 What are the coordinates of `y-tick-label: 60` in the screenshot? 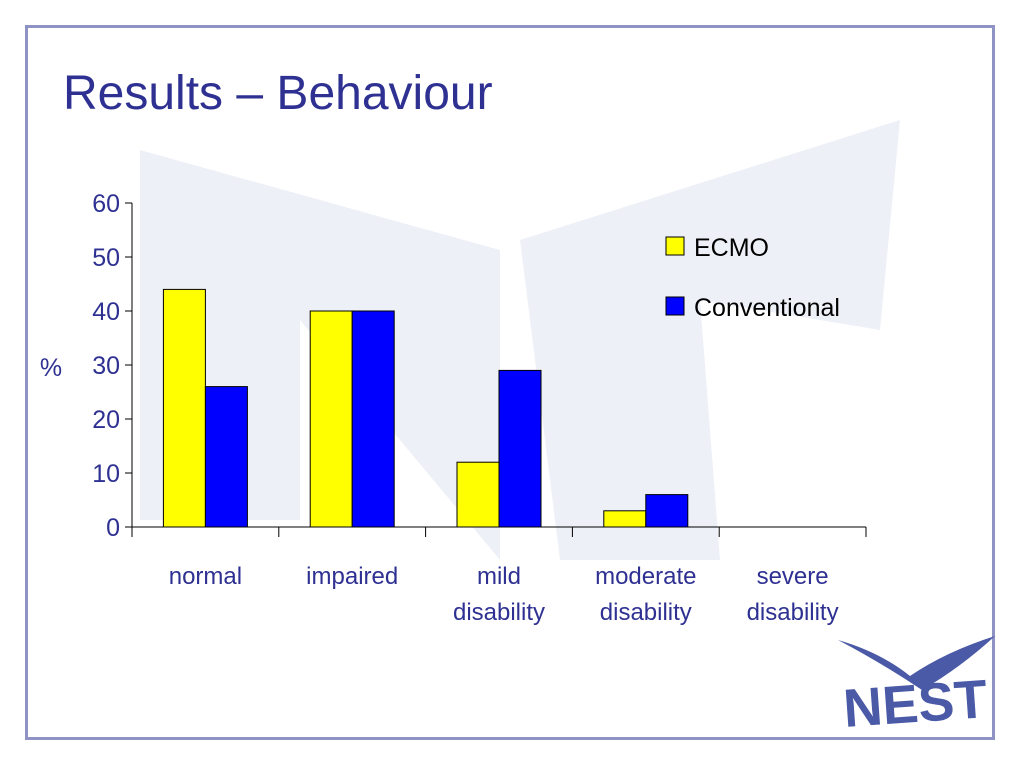 It's located at (106, 204).